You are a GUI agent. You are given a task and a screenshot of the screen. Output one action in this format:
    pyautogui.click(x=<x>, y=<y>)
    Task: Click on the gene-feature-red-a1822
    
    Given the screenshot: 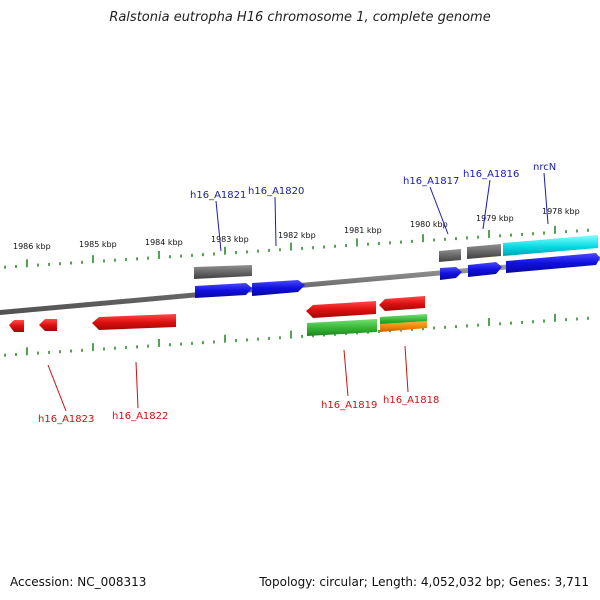 What is the action you would take?
    pyautogui.click(x=134, y=322)
    